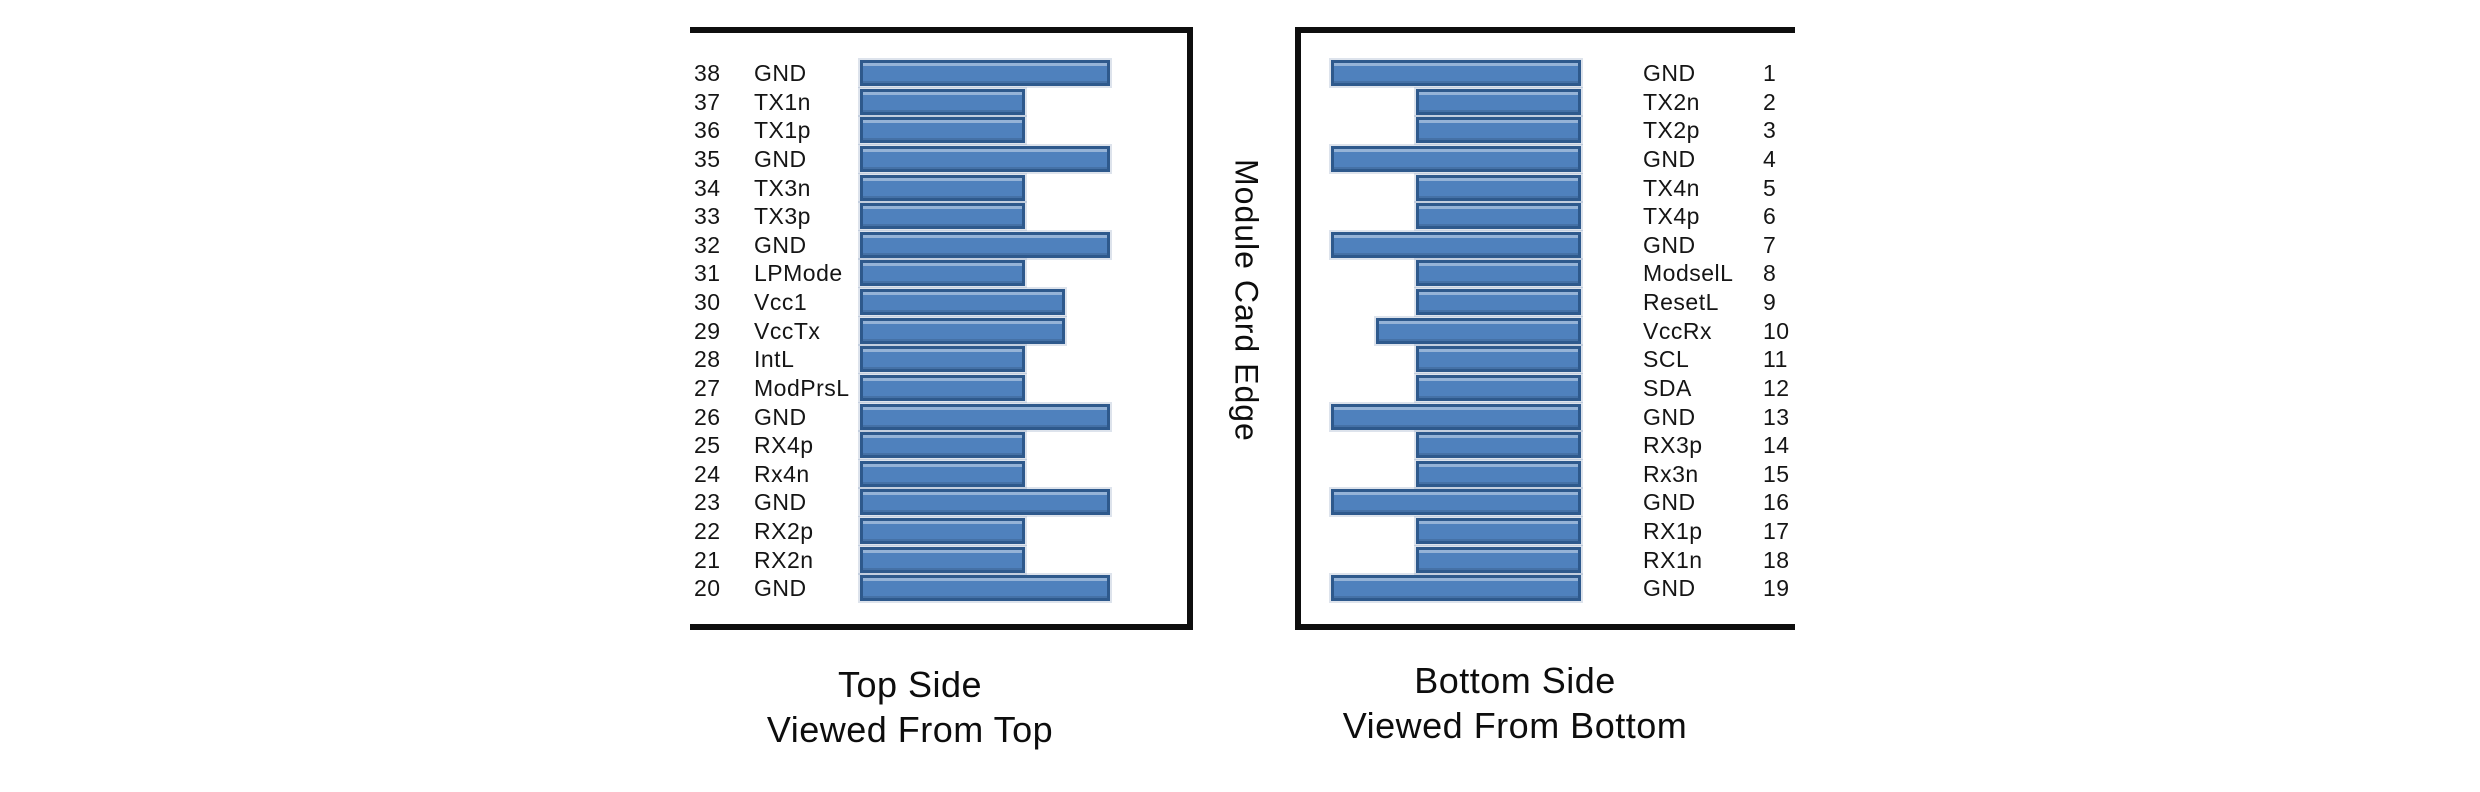  I want to click on pin-row: 30 Vcc1, so click(938, 302).